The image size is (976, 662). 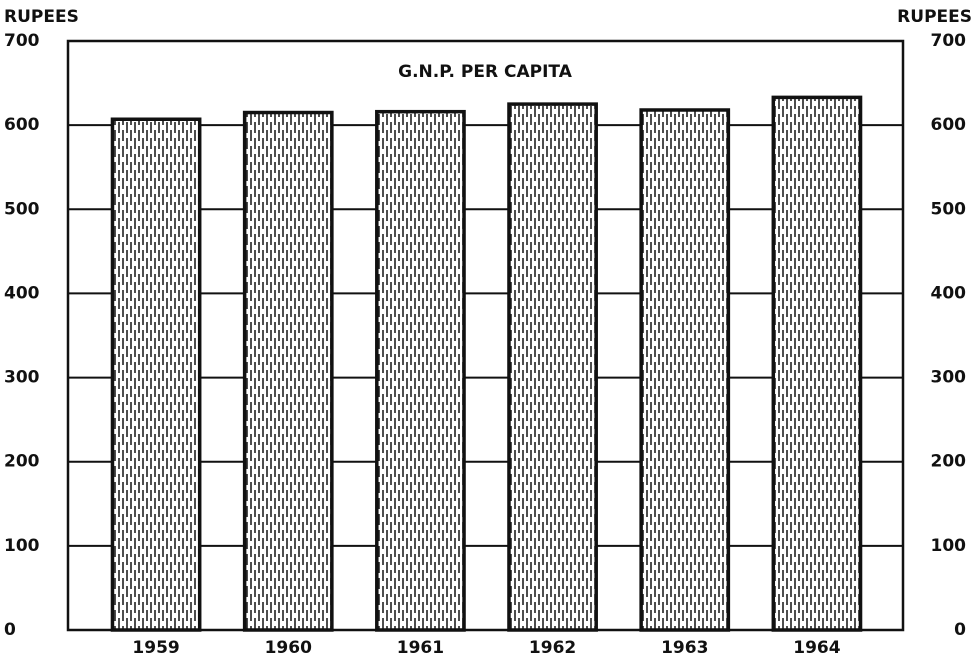 I want to click on y-tick-label: 600, so click(x=22, y=125).